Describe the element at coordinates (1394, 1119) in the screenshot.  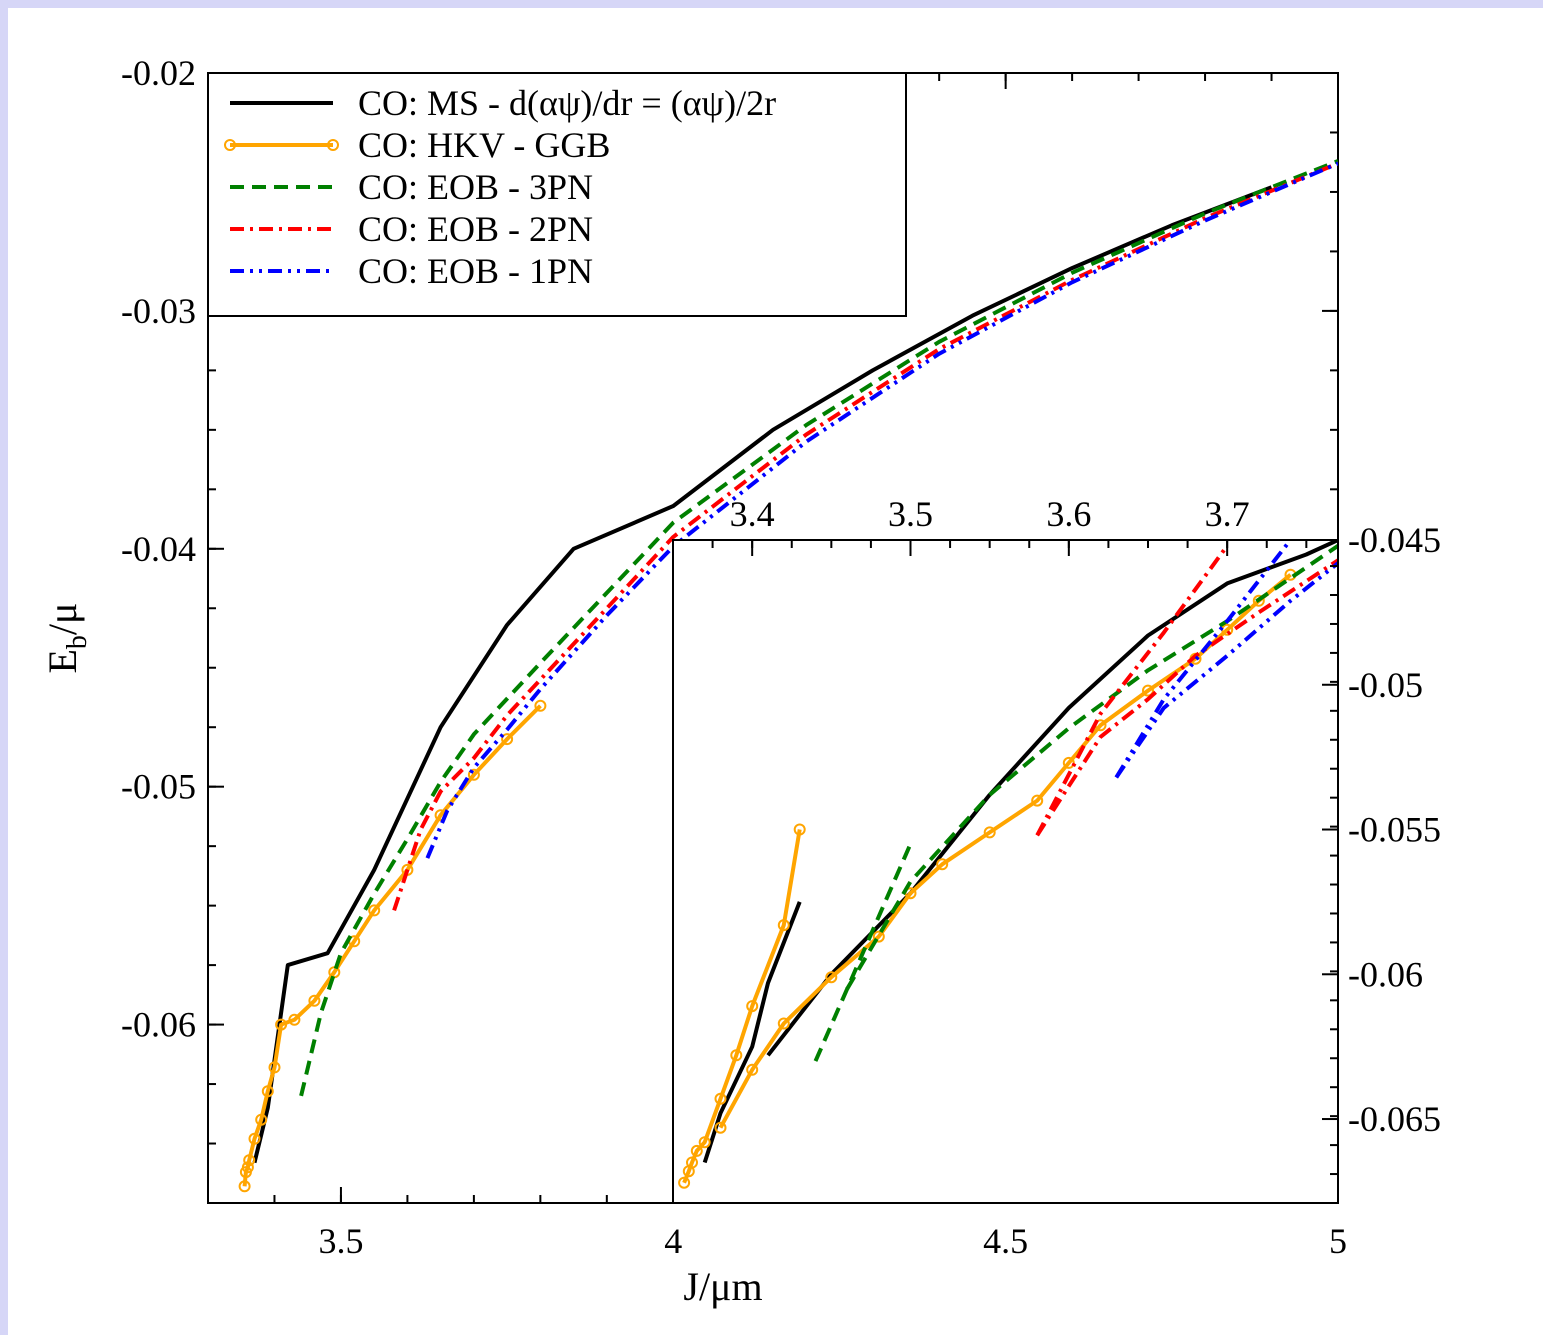
I see `inset-y-tick-label-4: -0.065` at that location.